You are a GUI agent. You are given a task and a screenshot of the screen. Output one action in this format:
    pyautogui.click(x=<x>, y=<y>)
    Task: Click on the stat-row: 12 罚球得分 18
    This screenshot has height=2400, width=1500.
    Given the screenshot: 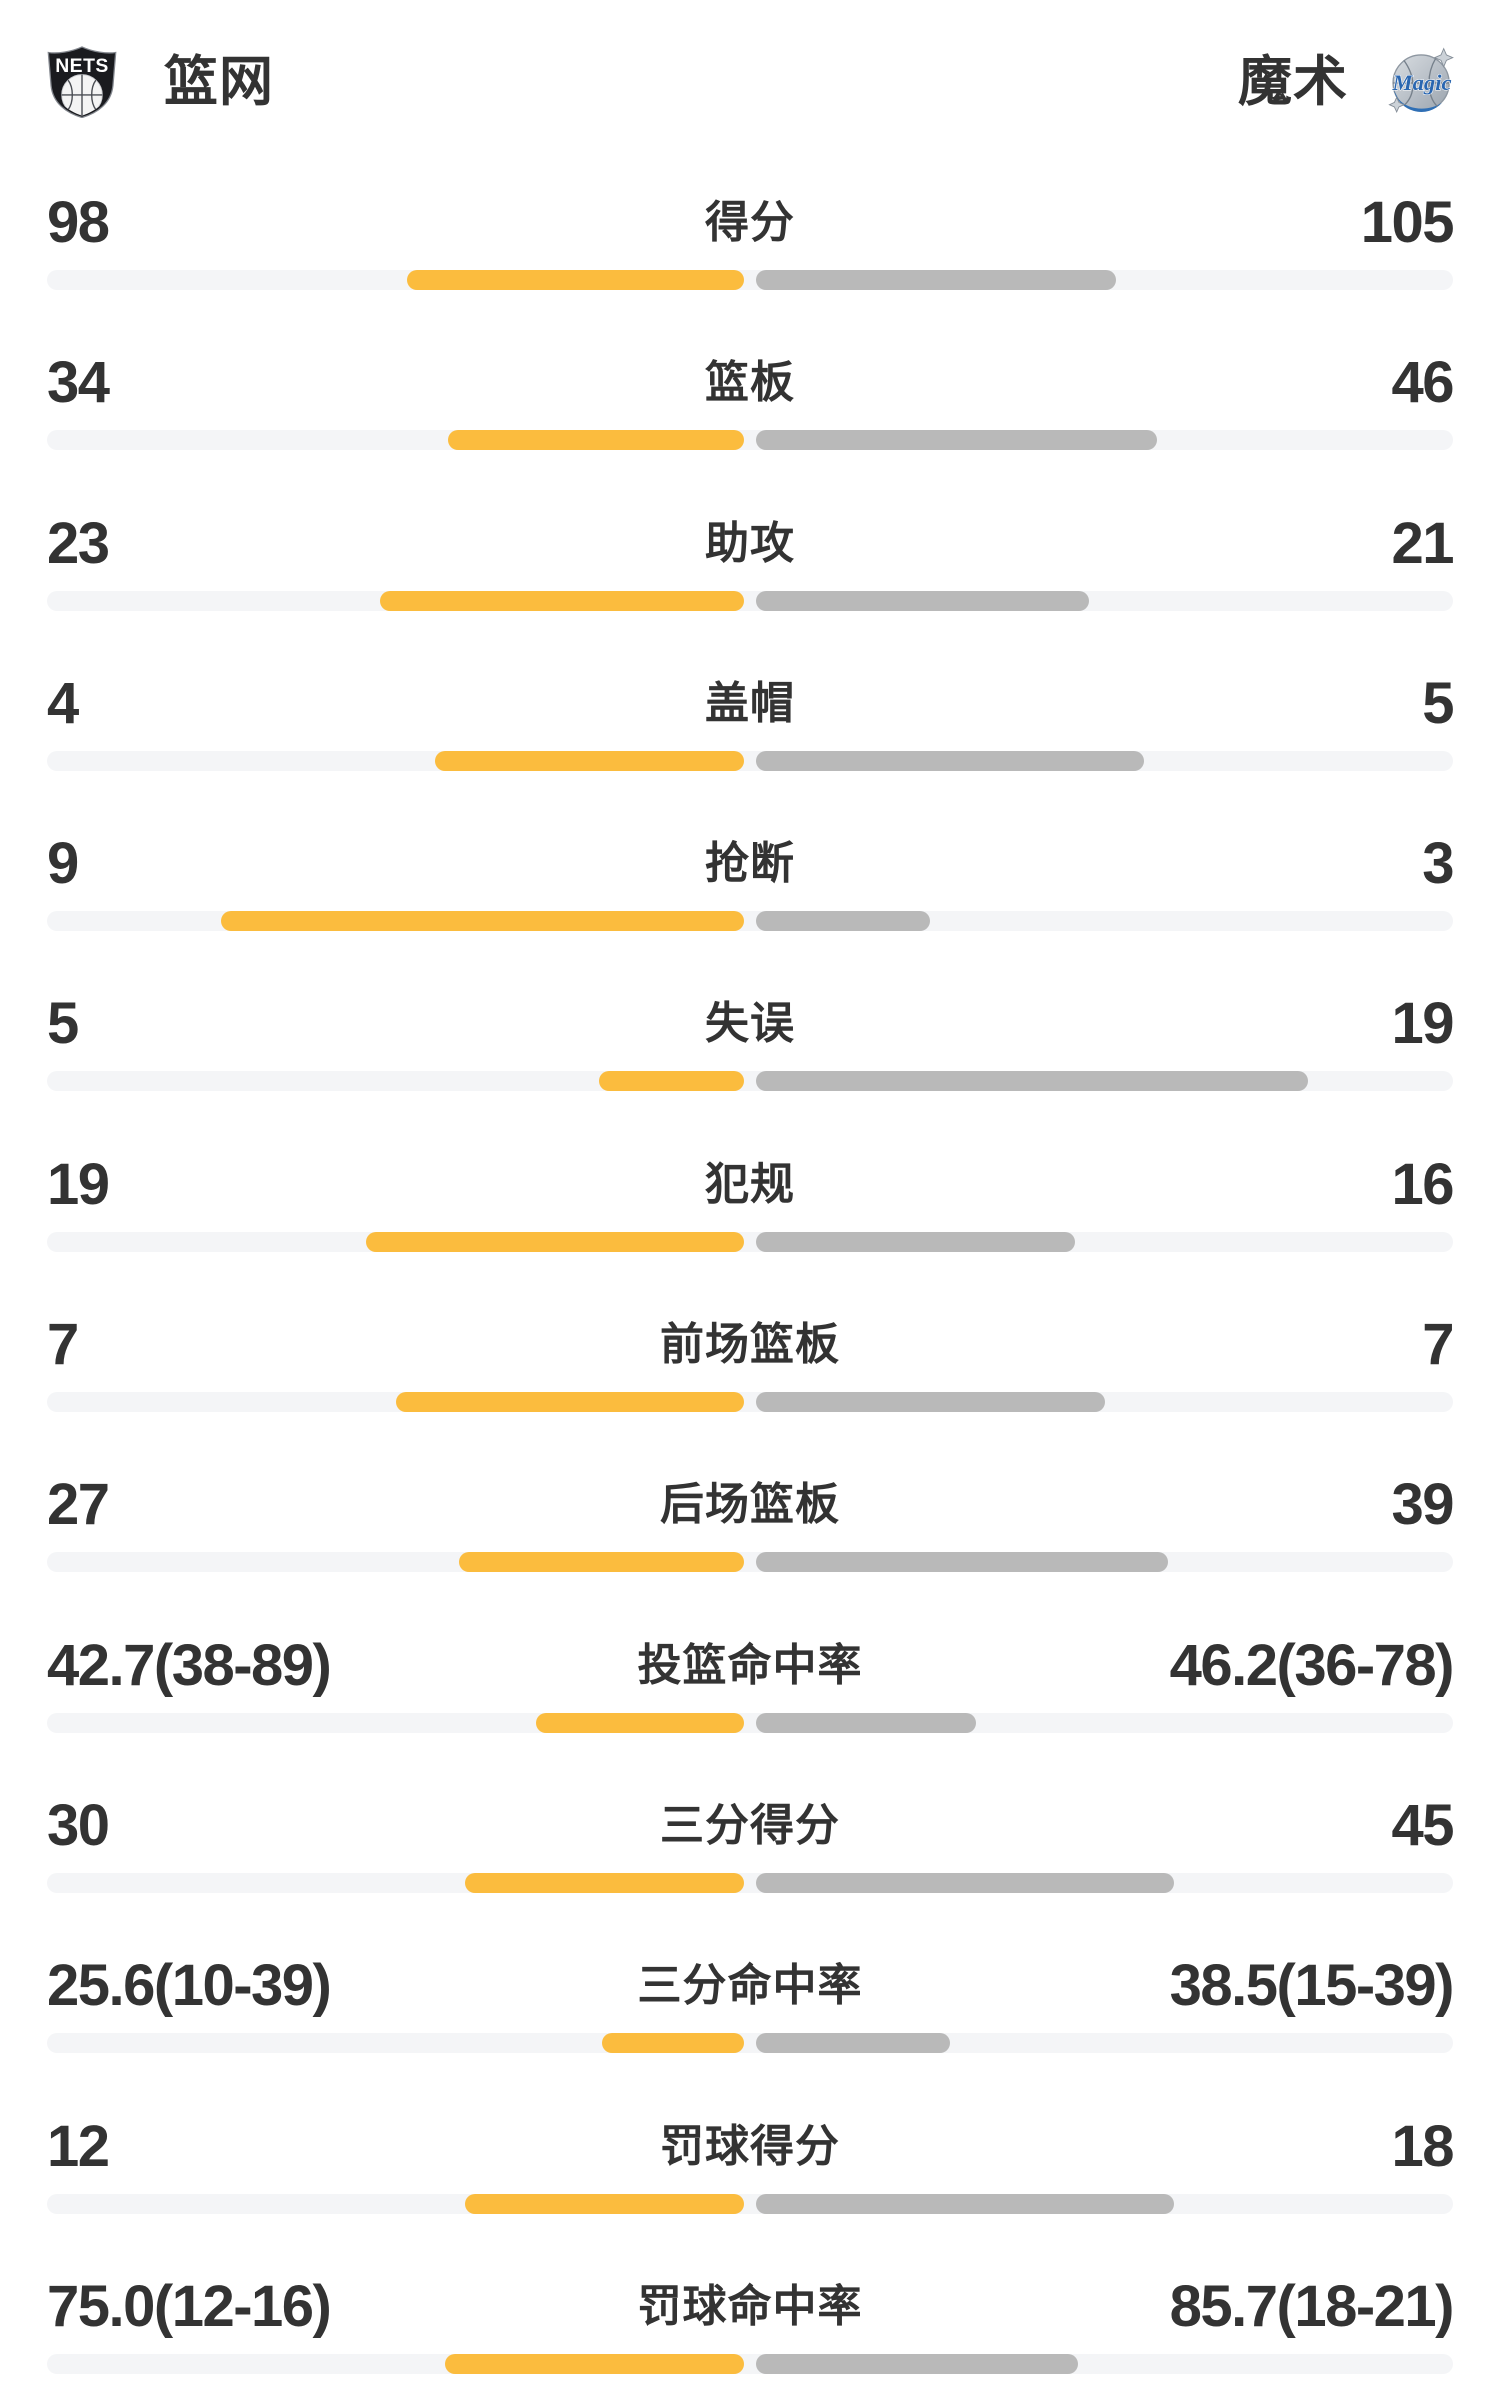 What is the action you would take?
    pyautogui.click(x=750, y=2148)
    